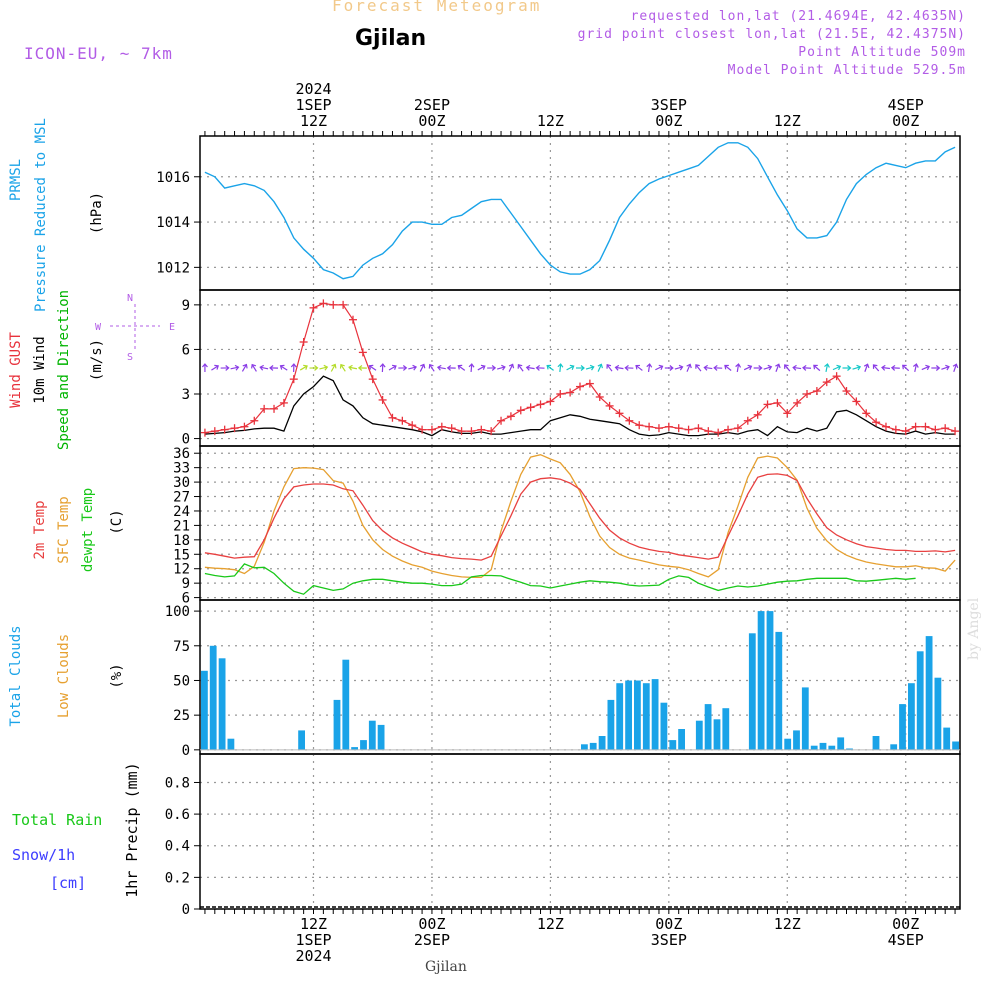 The height and width of the screenshot is (1000, 1000). Describe the element at coordinates (64, 676) in the screenshot. I see `low-clouds-label: Low Clouds` at that location.